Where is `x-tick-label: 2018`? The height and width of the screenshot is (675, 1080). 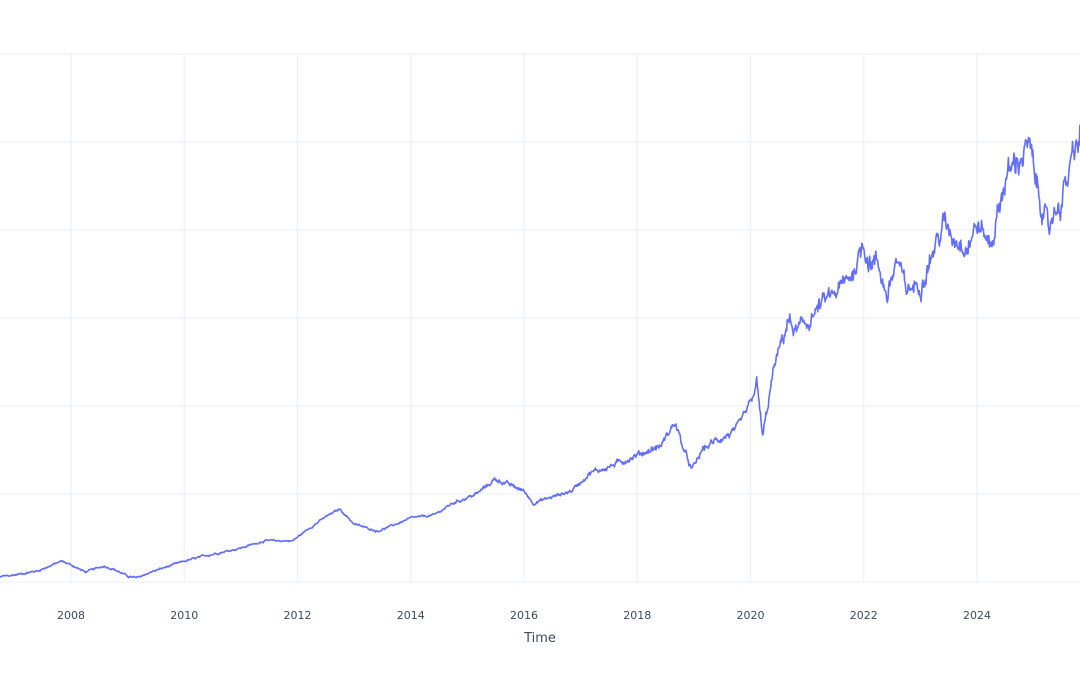 x-tick-label: 2018 is located at coordinates (637, 615).